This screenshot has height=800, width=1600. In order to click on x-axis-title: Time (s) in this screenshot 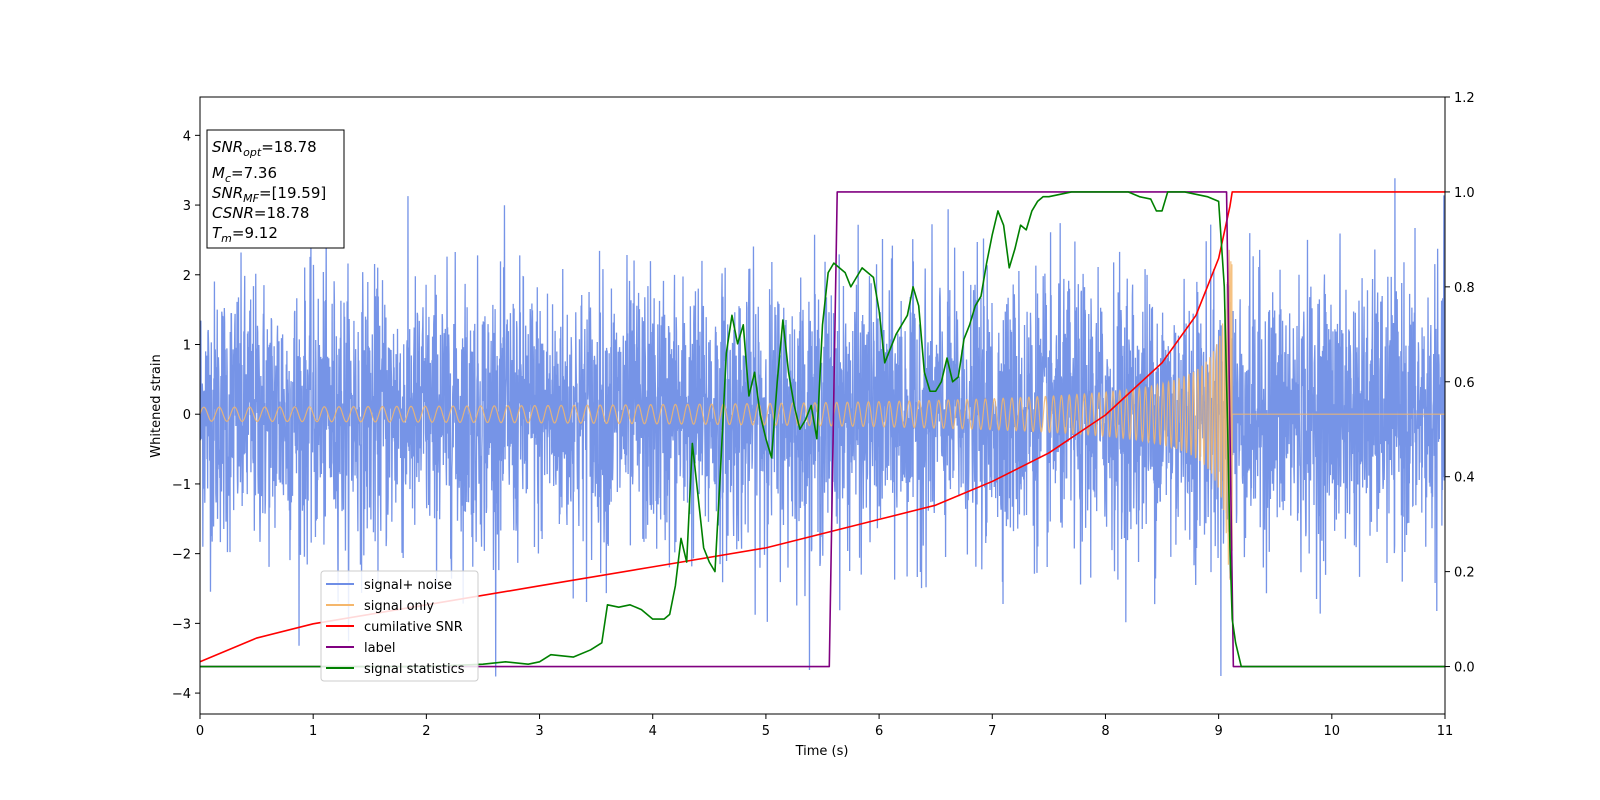, I will do `click(822, 751)`.